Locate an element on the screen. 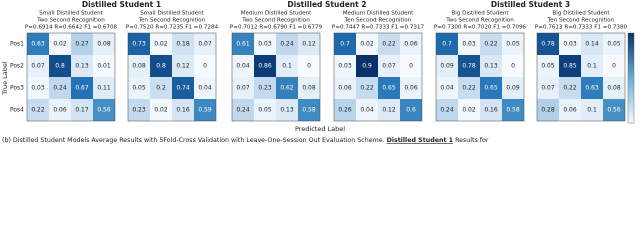 The width and height of the screenshot is (640, 240). x-axis-label: Predicted Label is located at coordinates (320, 129).